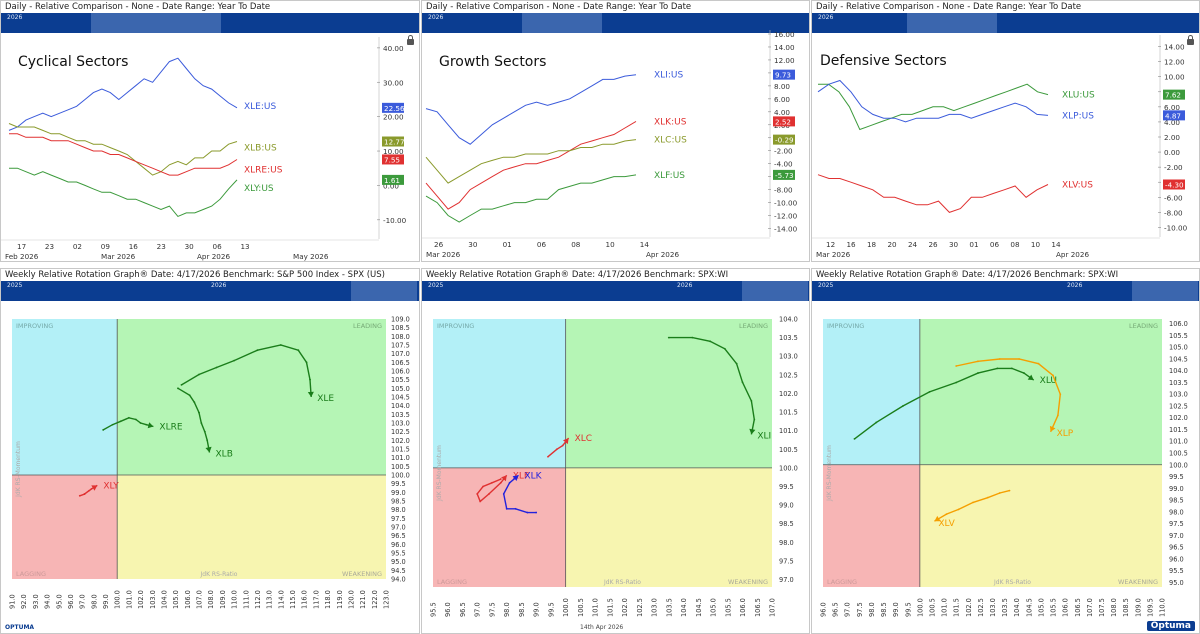  I want to click on x-tick-label: 12, so click(830, 244).